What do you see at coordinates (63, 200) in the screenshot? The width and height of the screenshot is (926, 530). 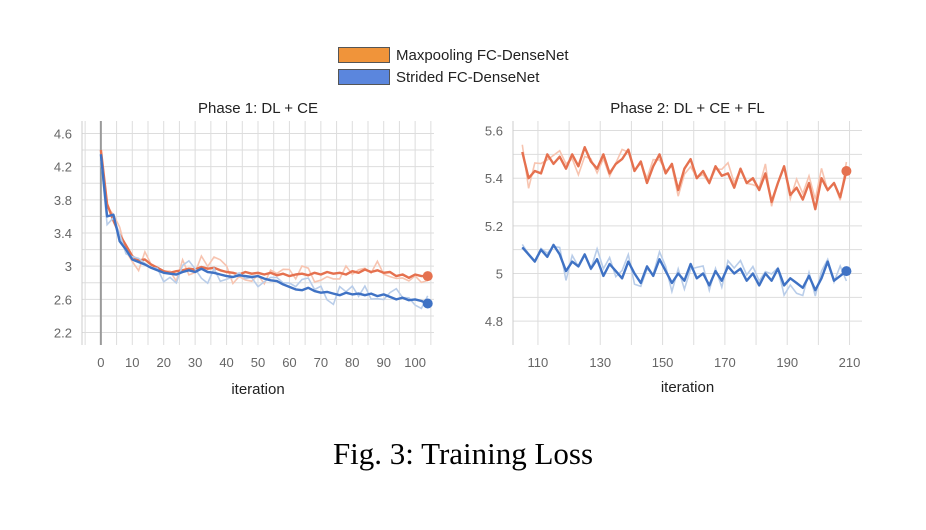 I see `y-tick-label: 3.8` at bounding box center [63, 200].